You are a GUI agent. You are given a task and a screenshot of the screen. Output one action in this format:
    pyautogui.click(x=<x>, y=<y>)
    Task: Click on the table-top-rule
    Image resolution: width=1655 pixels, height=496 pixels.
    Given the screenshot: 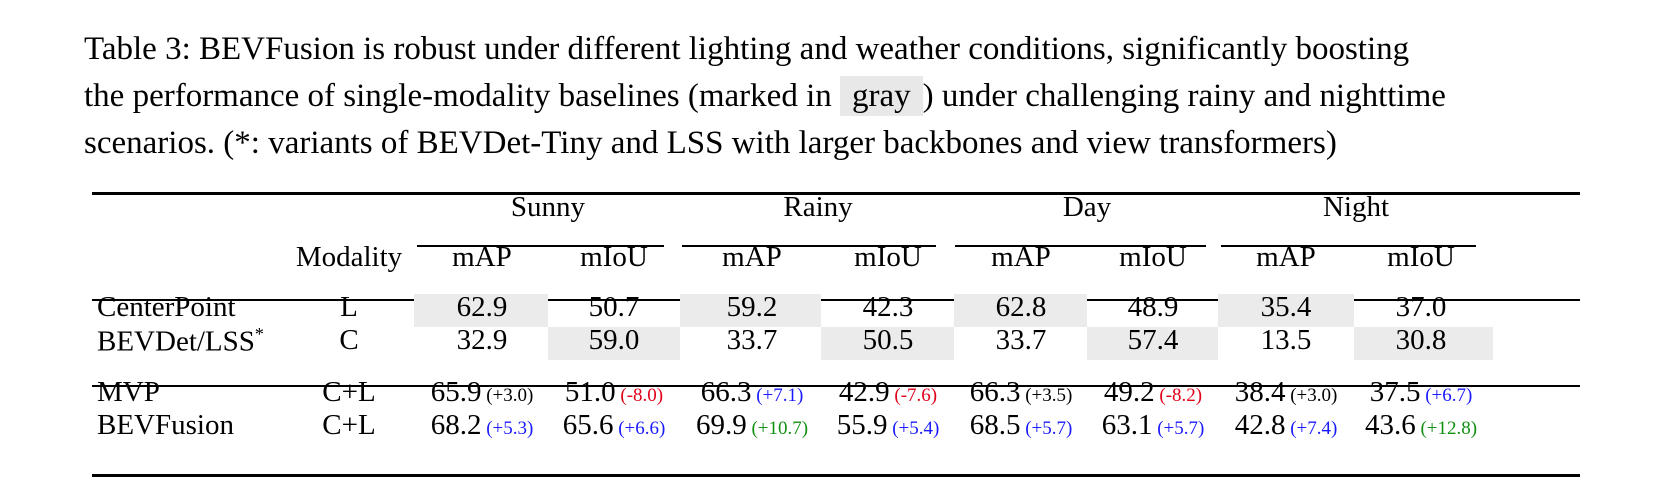 What is the action you would take?
    pyautogui.click(x=836, y=193)
    